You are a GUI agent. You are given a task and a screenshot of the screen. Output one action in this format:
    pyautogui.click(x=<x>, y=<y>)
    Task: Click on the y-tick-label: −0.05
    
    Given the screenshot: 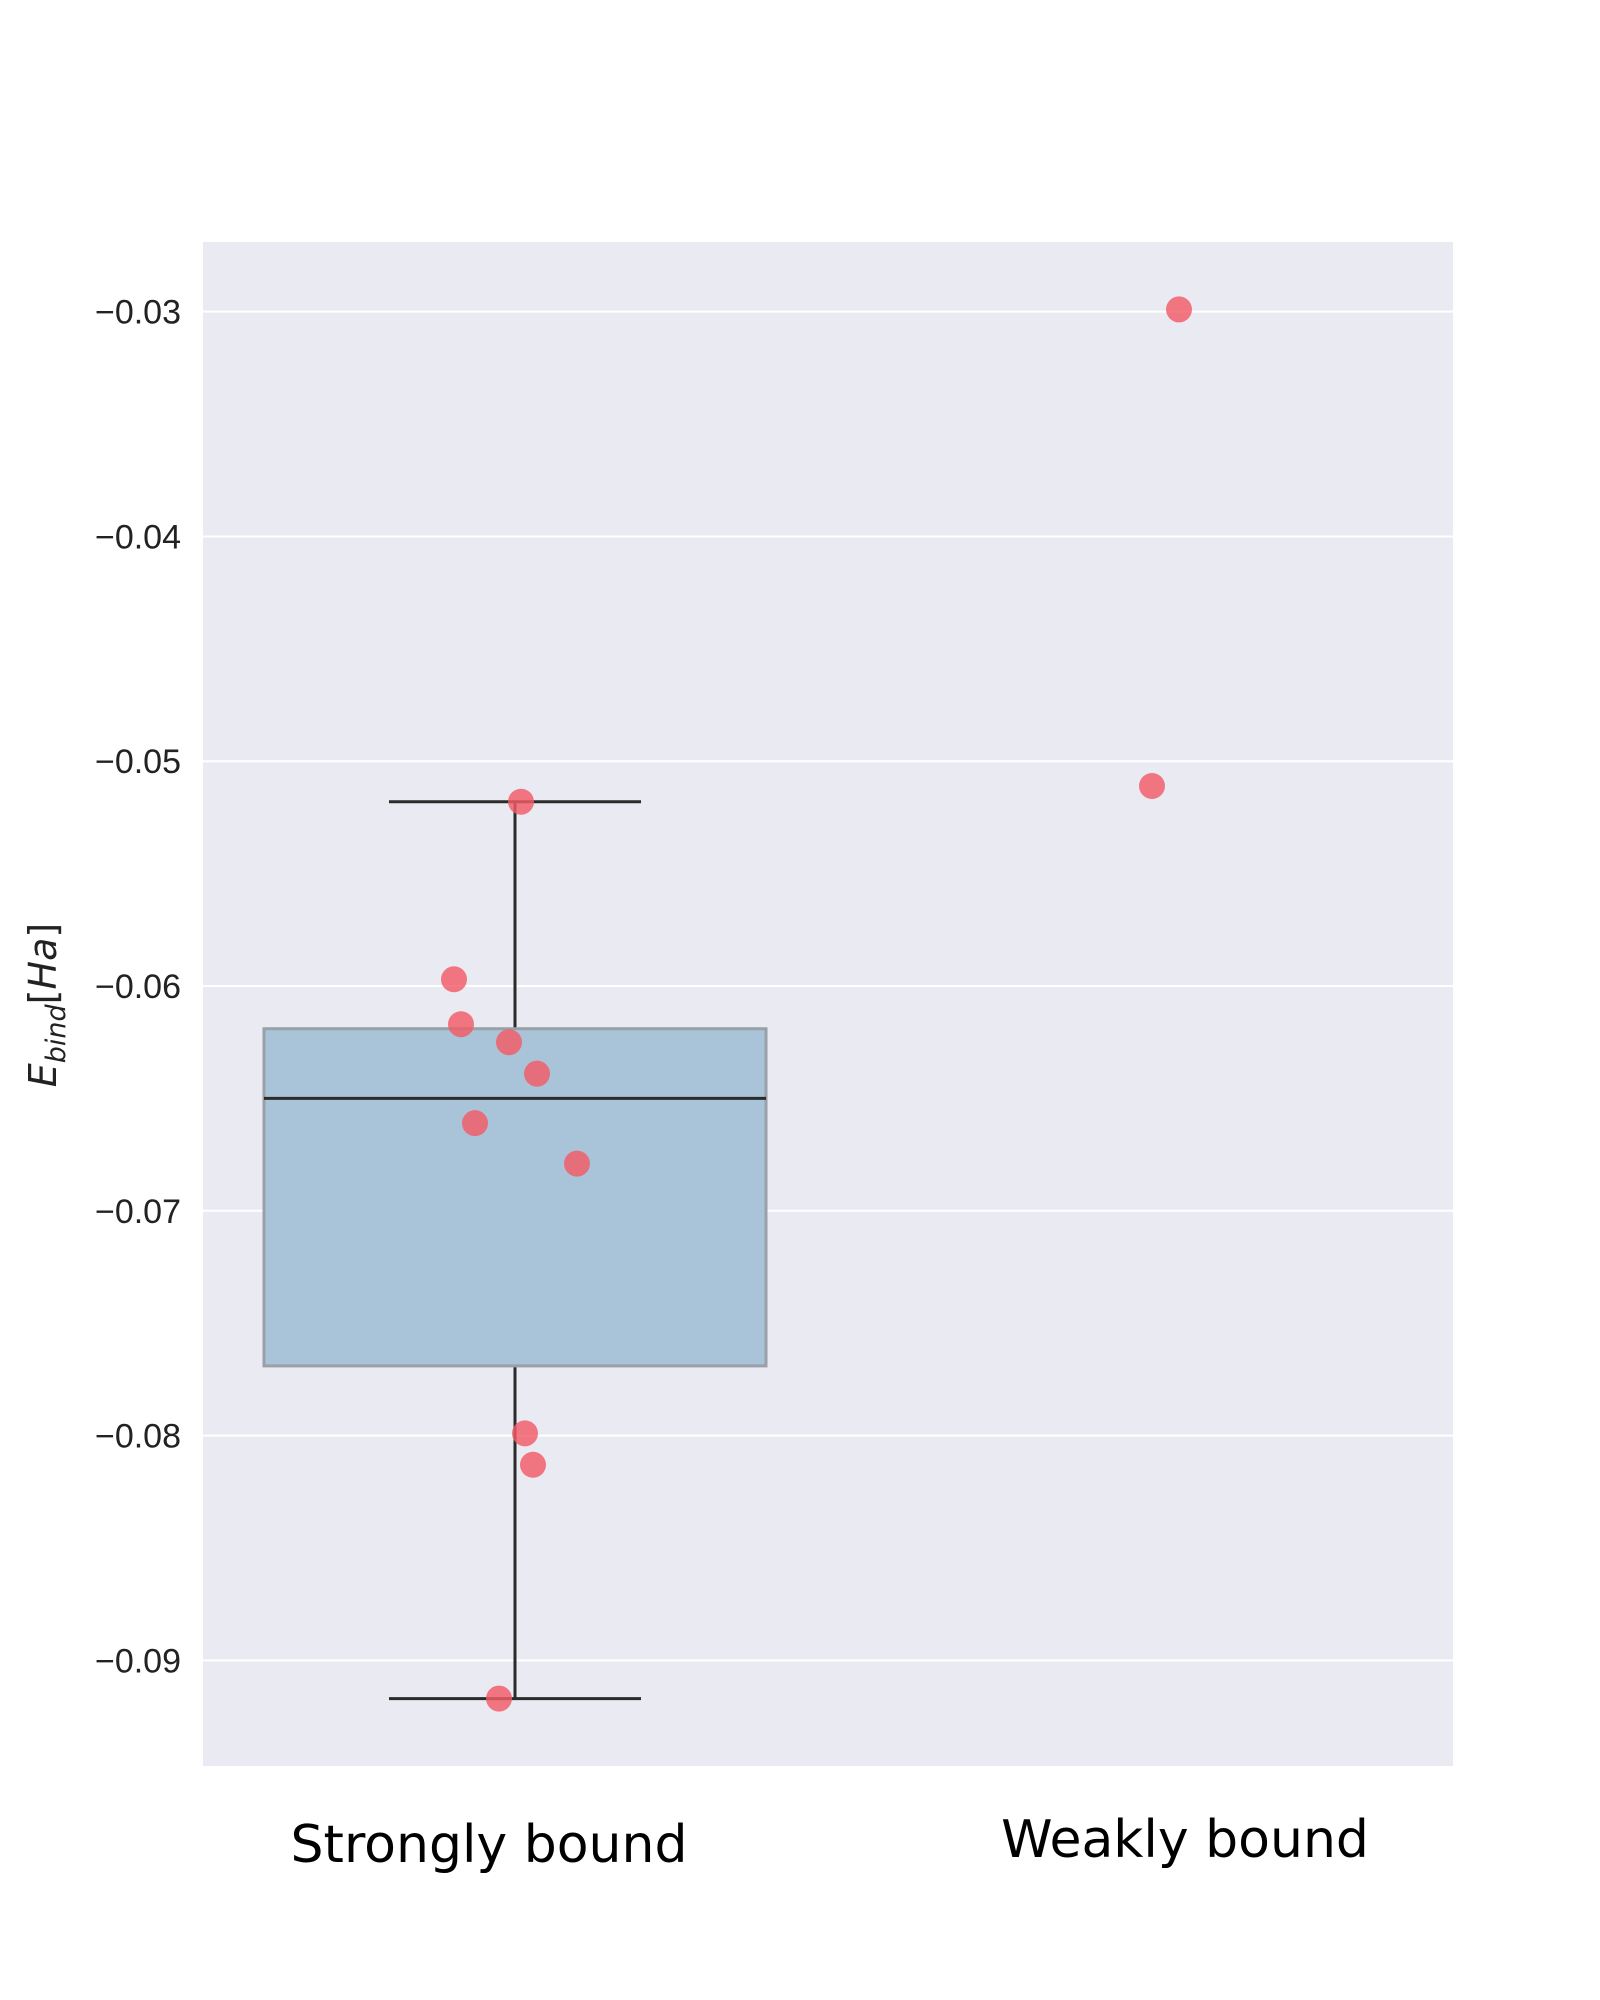 What is the action you would take?
    pyautogui.click(x=138, y=762)
    